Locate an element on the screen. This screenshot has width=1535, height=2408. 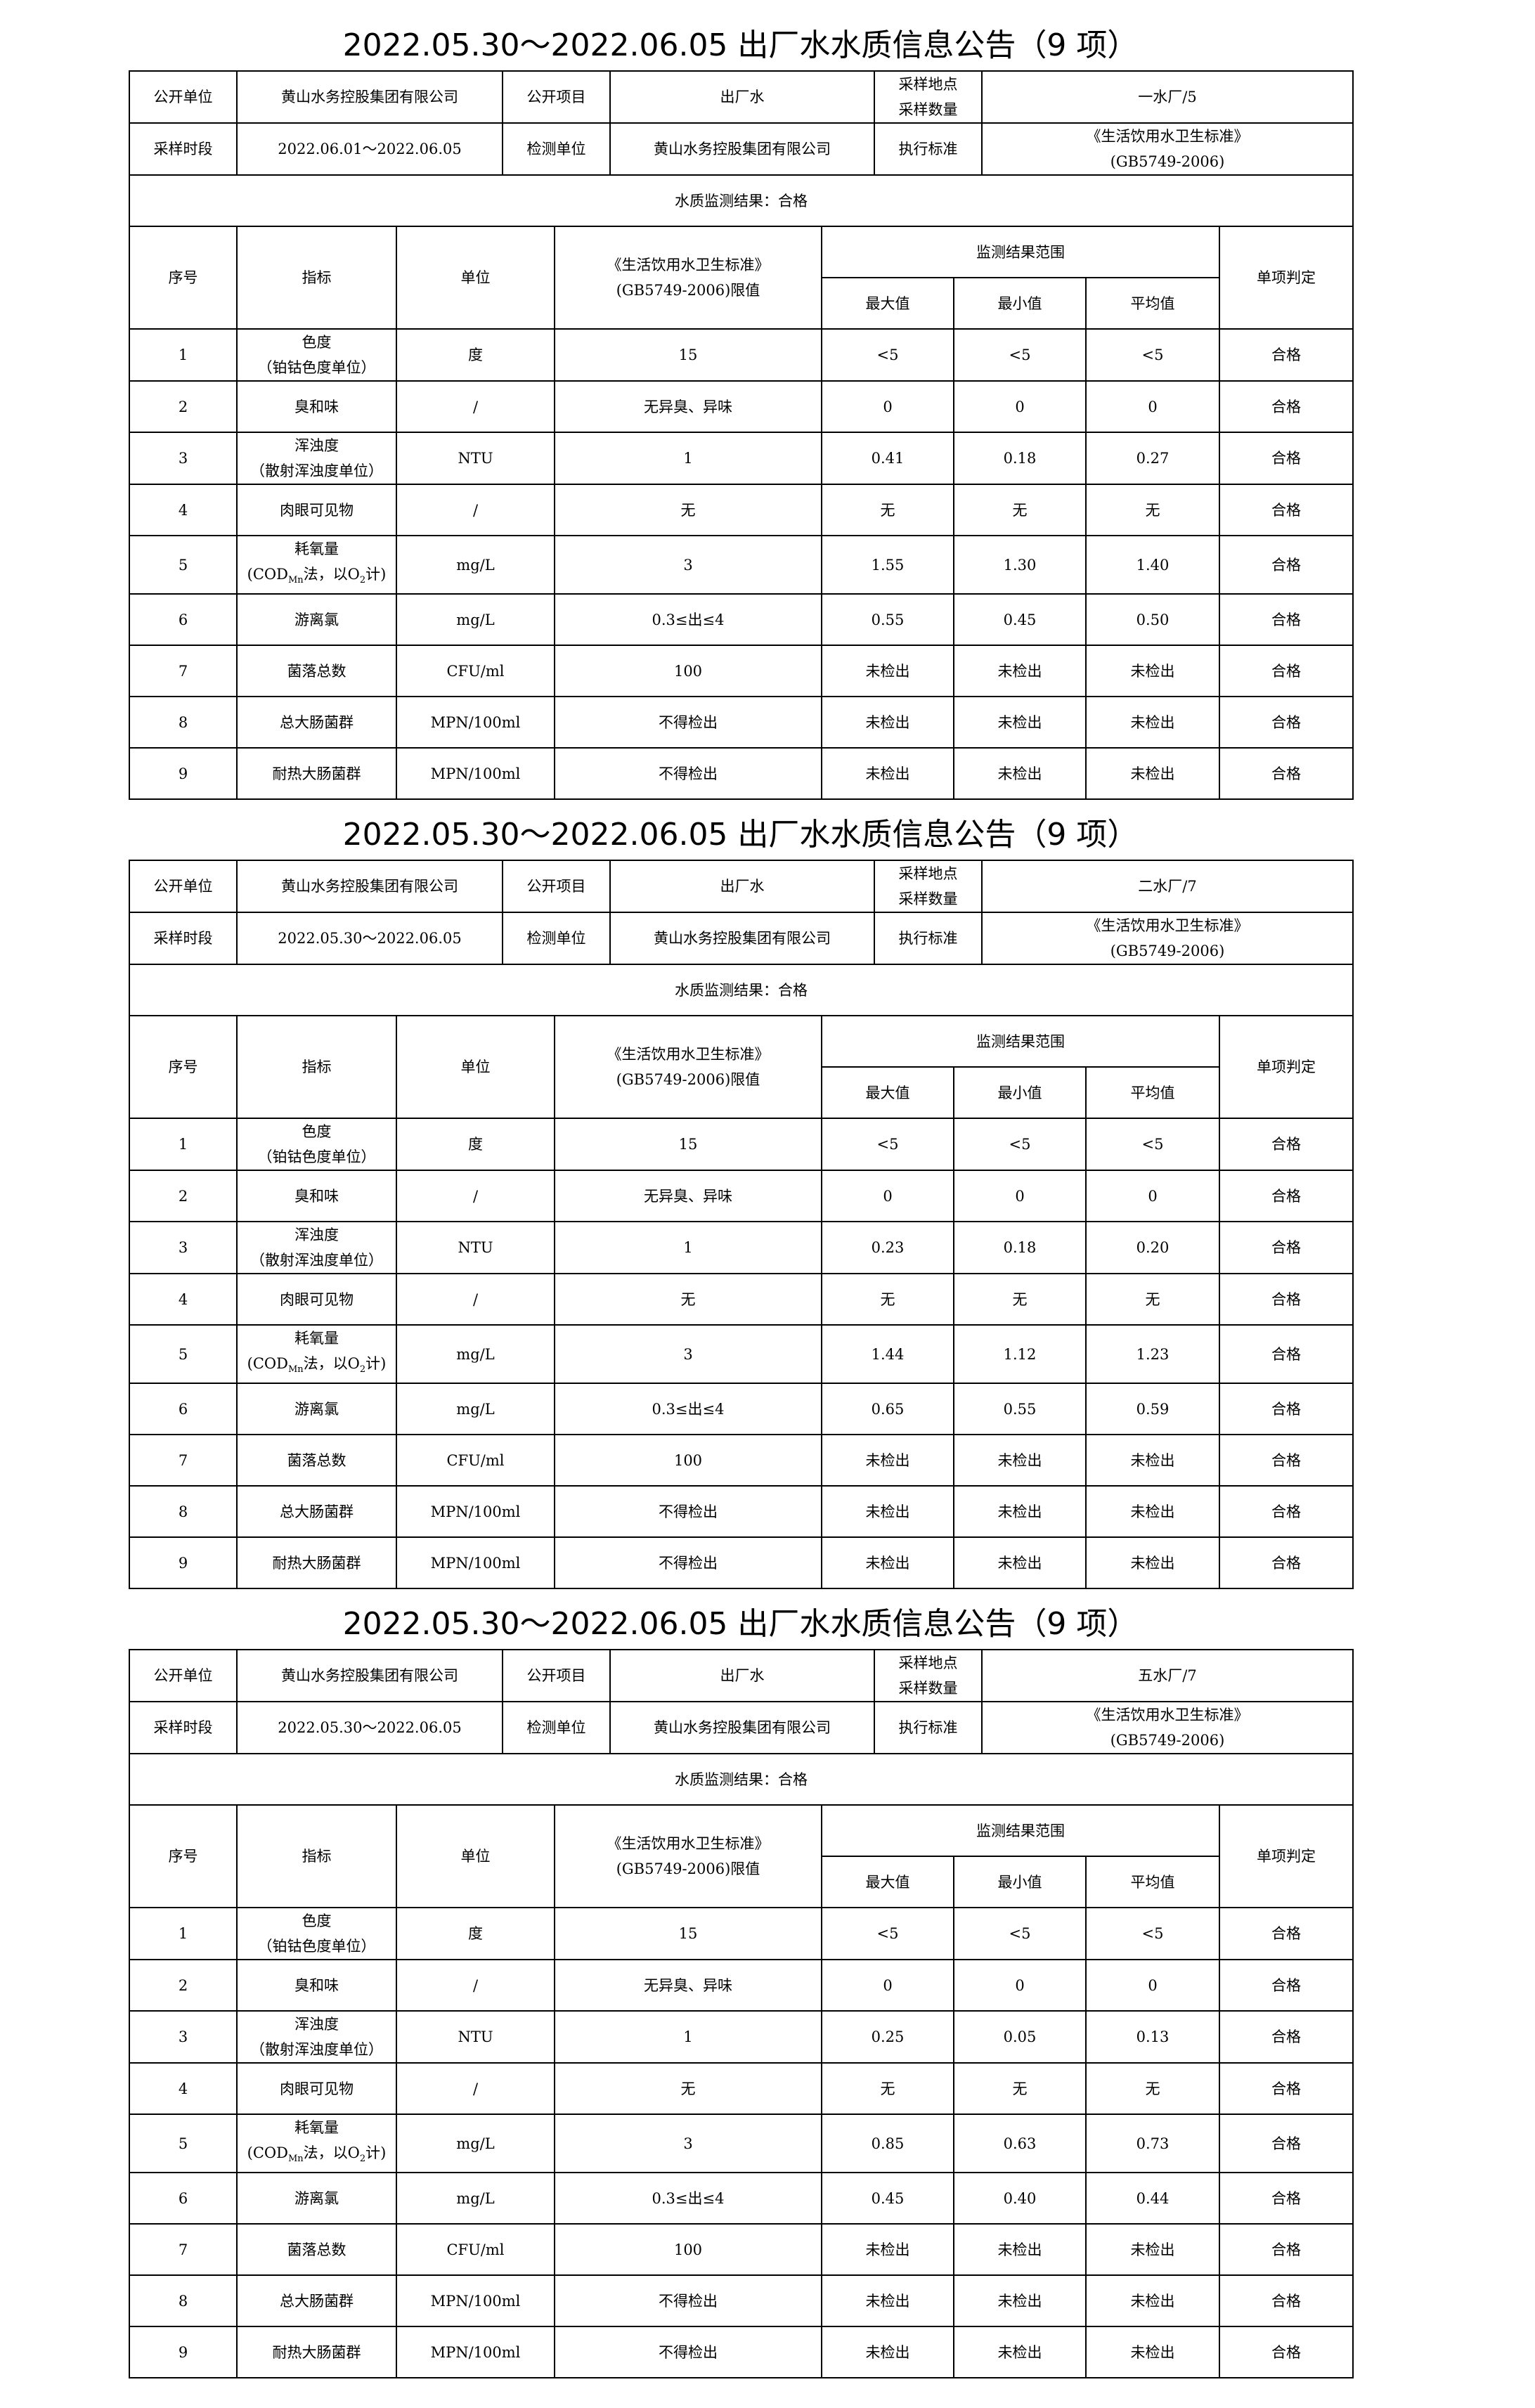
text: 水质监测结果：合格 is located at coordinates (741, 990).